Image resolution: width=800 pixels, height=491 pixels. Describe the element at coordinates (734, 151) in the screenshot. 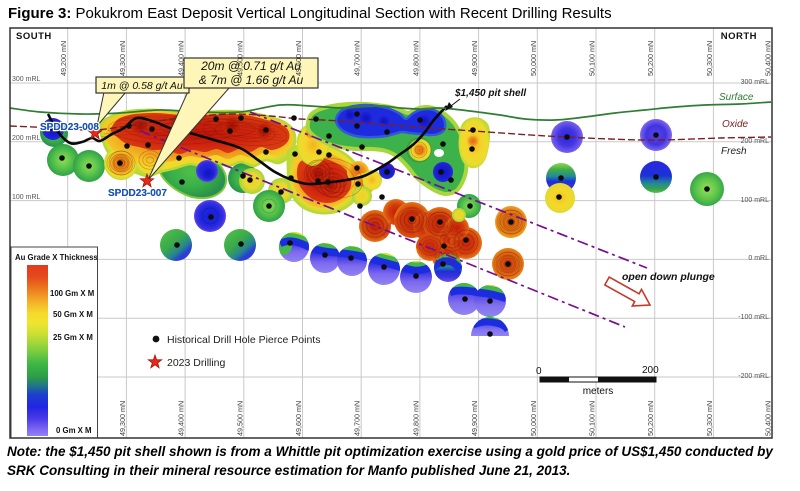

I see `svg-text: Fresh` at that location.